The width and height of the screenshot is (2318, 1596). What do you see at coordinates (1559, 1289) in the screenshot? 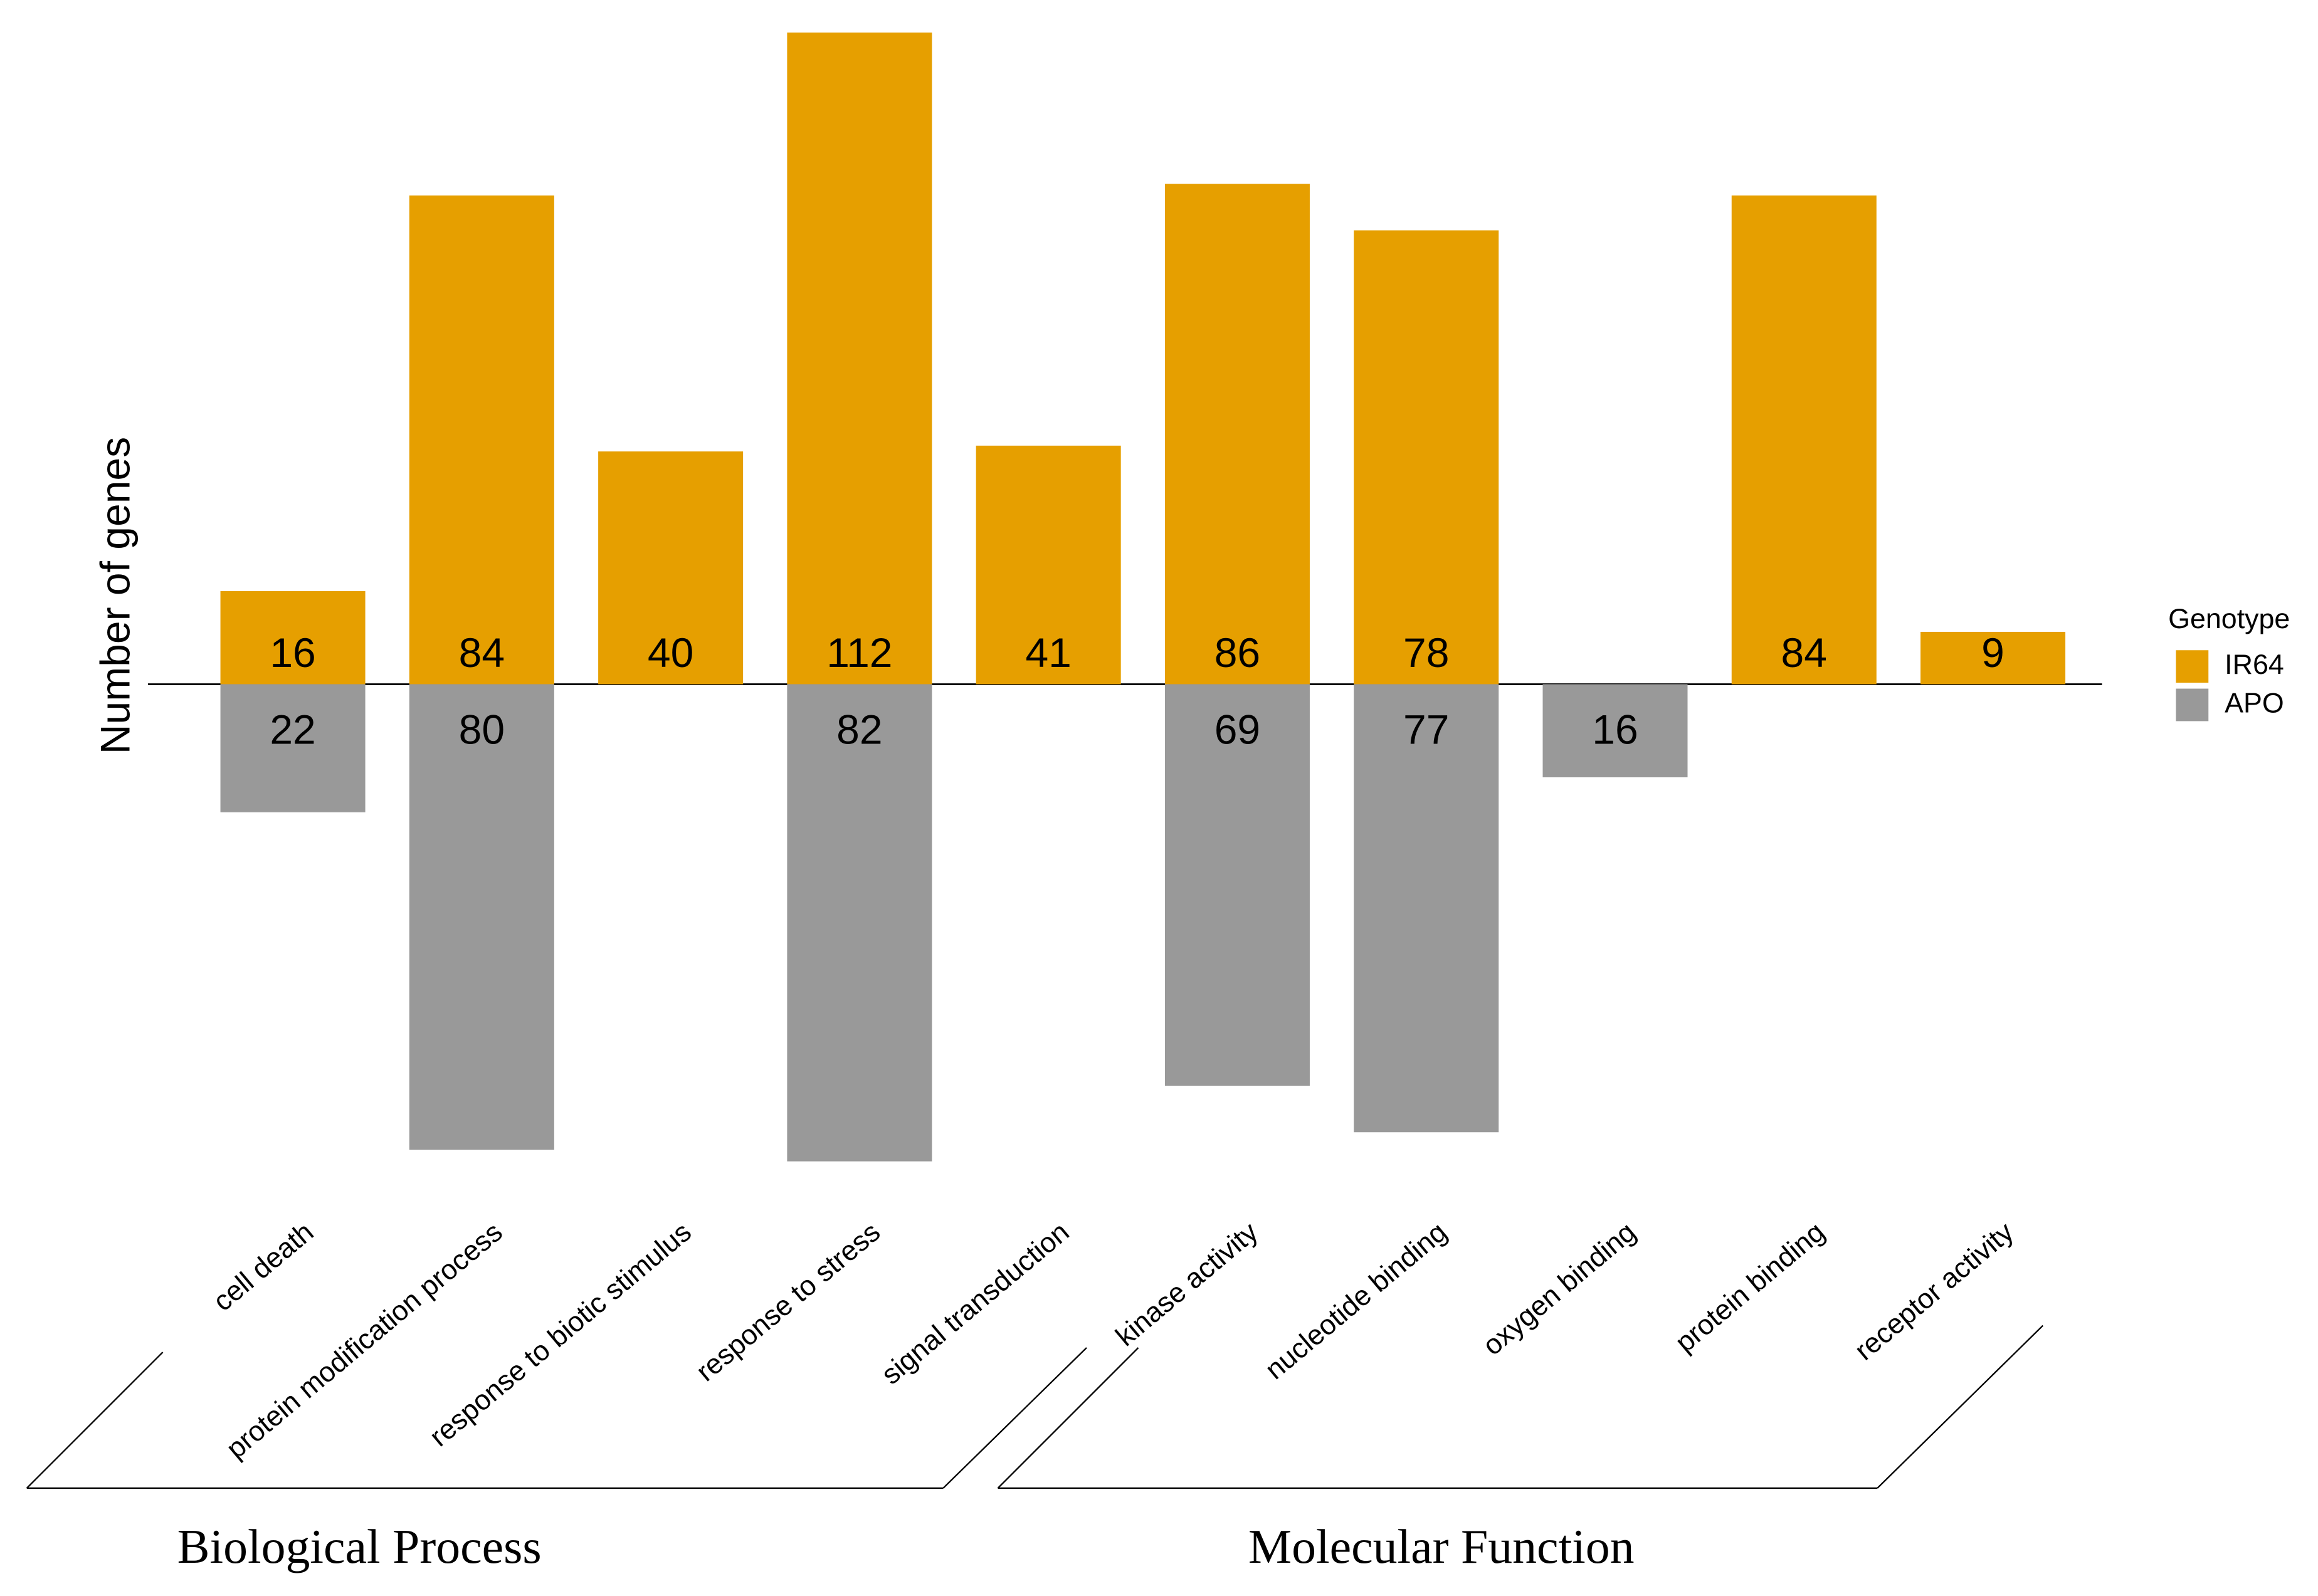
I see `x-tick-label: oxygen binding` at bounding box center [1559, 1289].